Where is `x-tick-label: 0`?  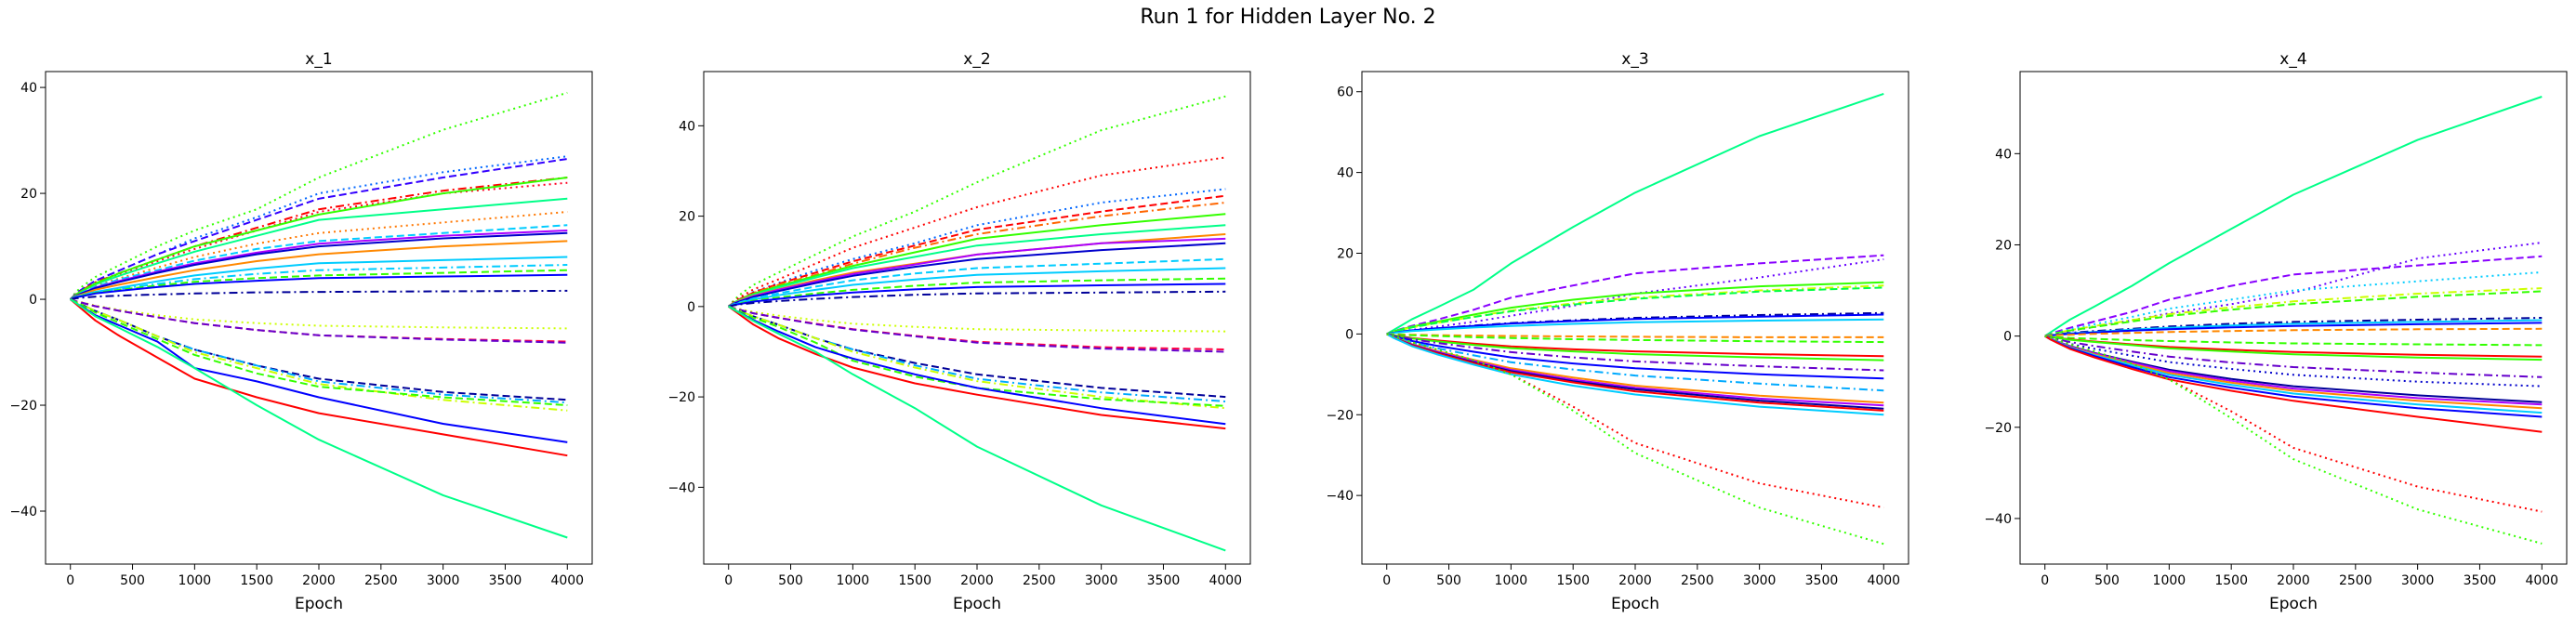 x-tick-label: 0 is located at coordinates (70, 580).